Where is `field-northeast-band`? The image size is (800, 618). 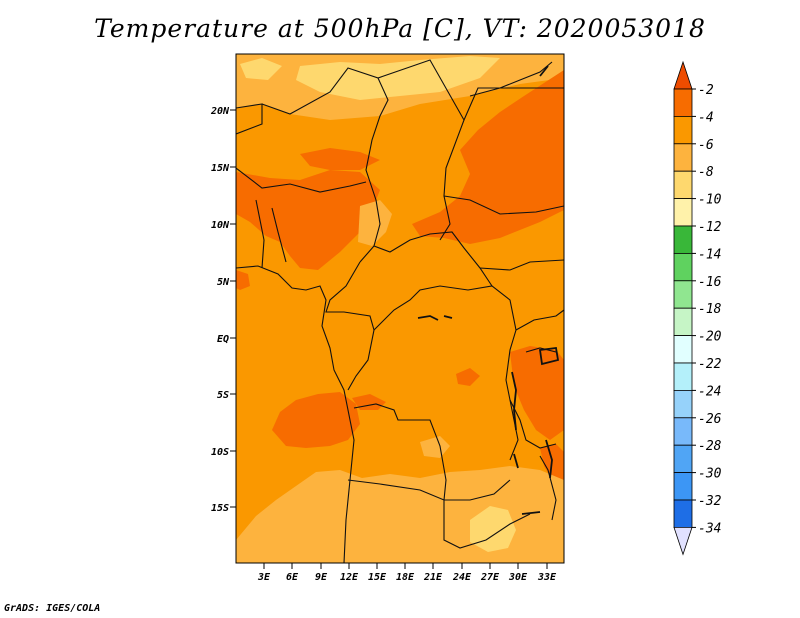 field-northeast-band is located at coordinates (488, 157).